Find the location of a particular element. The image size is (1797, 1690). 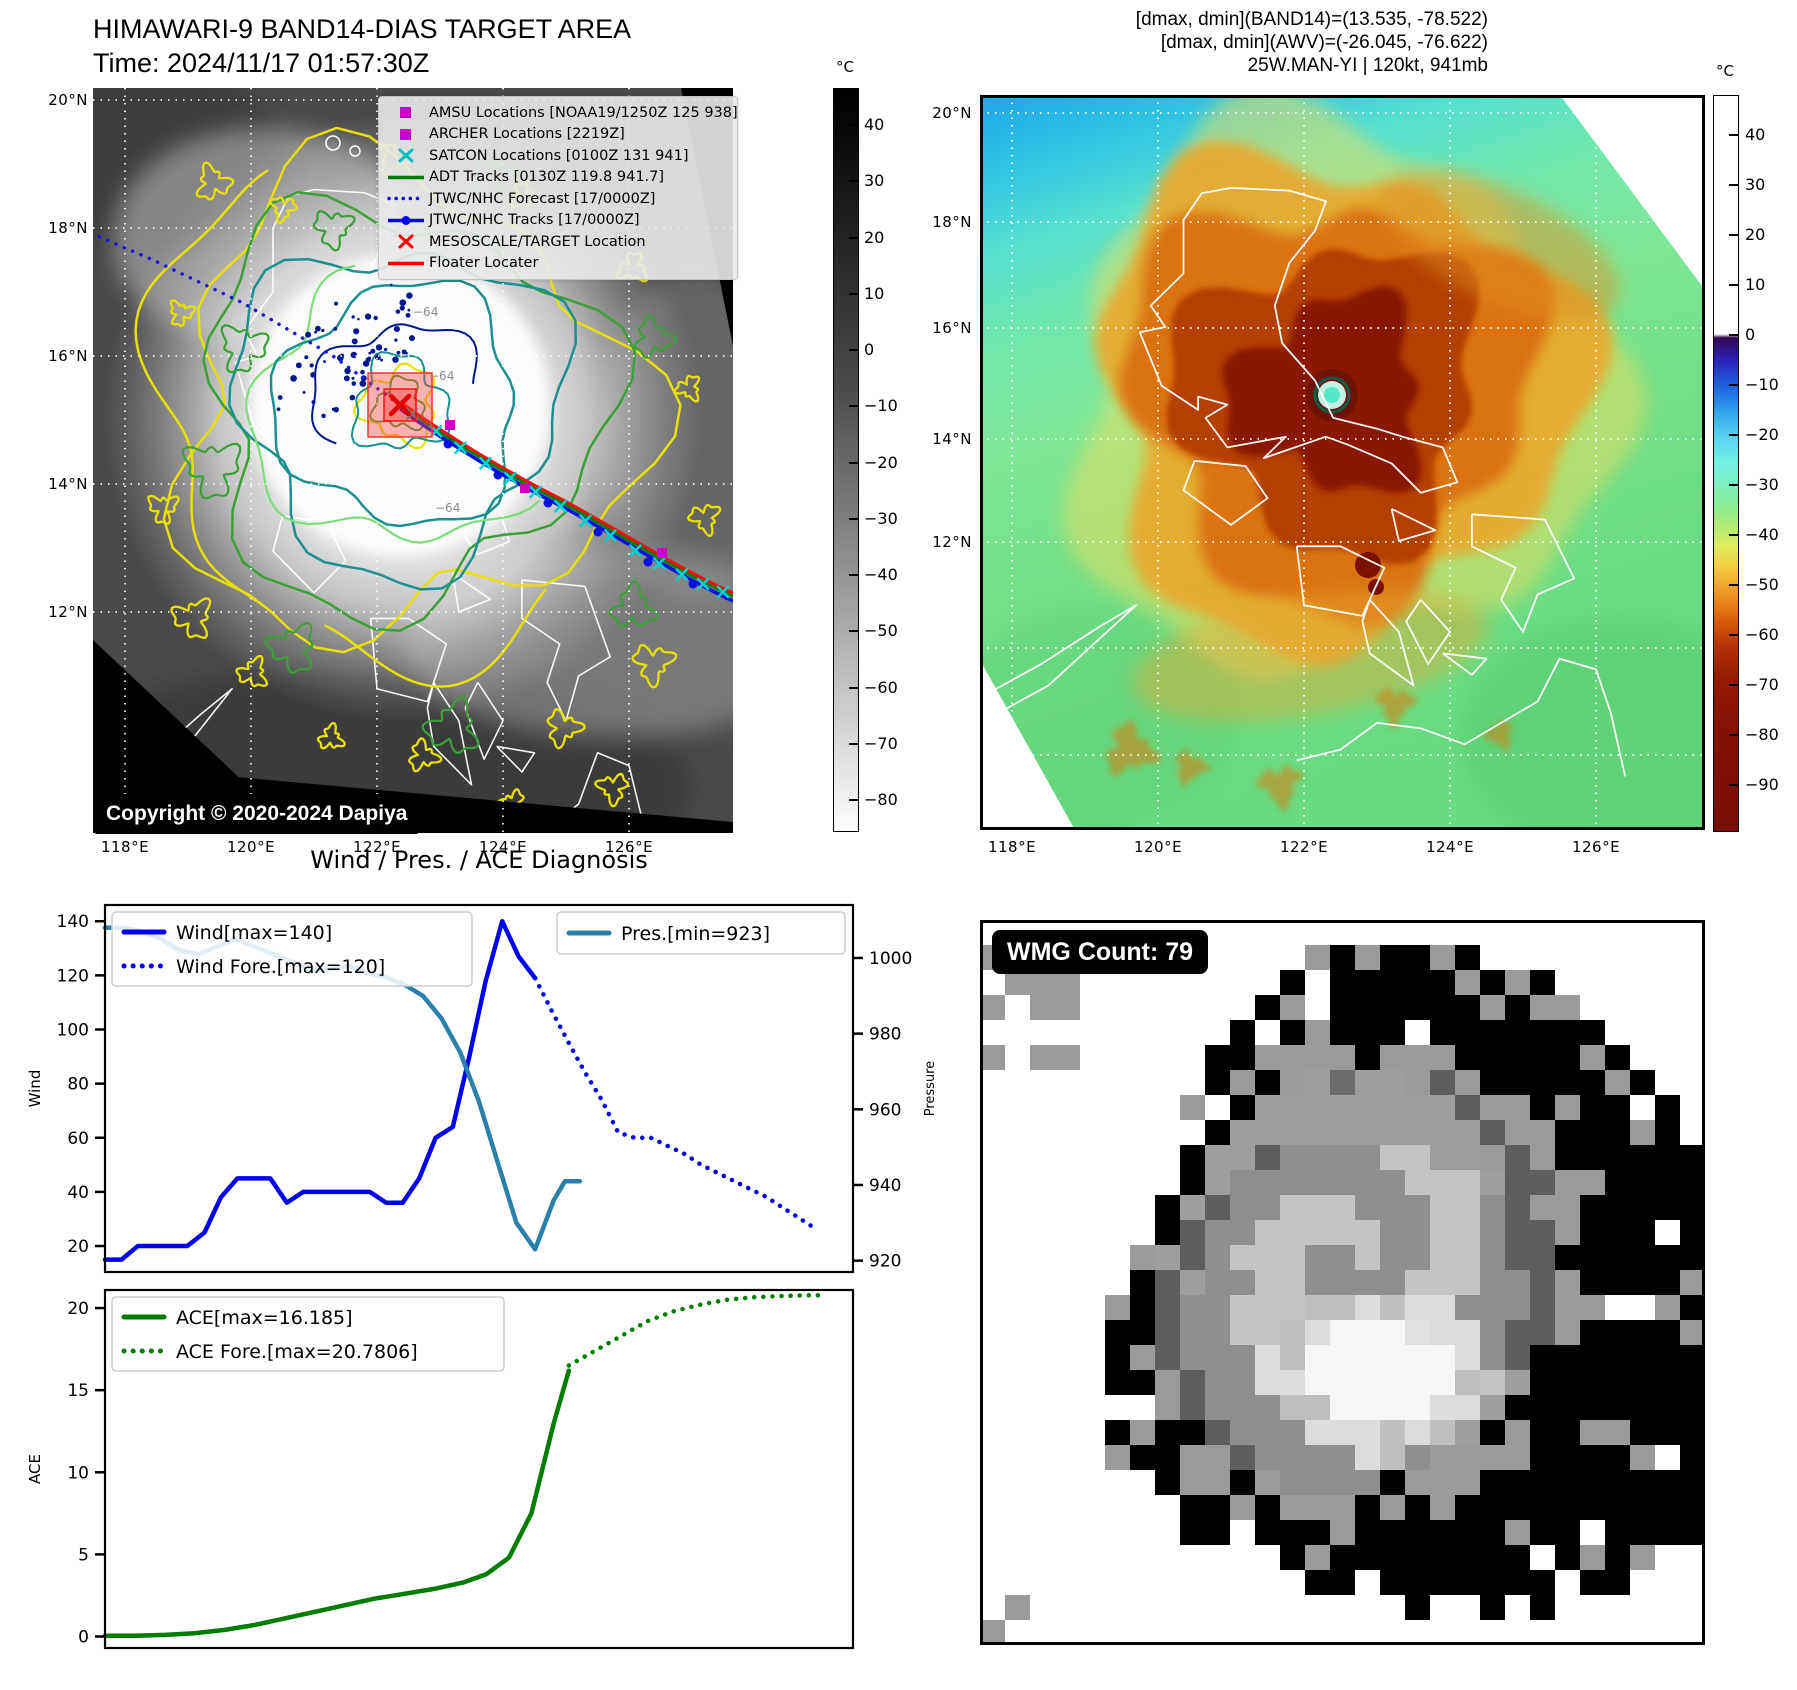

band14-colorbar-tick: −60 is located at coordinates (881, 687).